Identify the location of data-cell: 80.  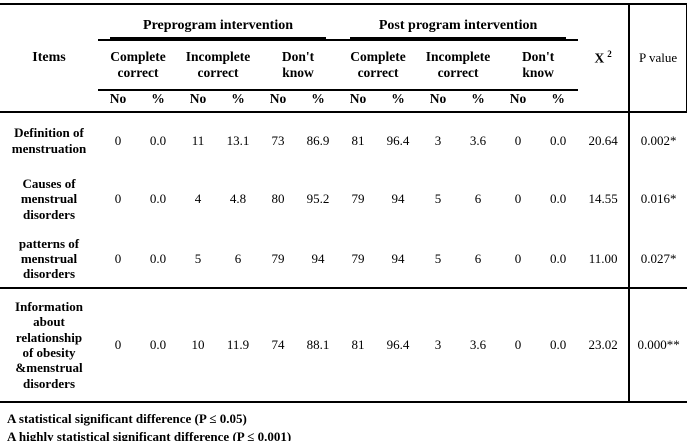
(278, 198).